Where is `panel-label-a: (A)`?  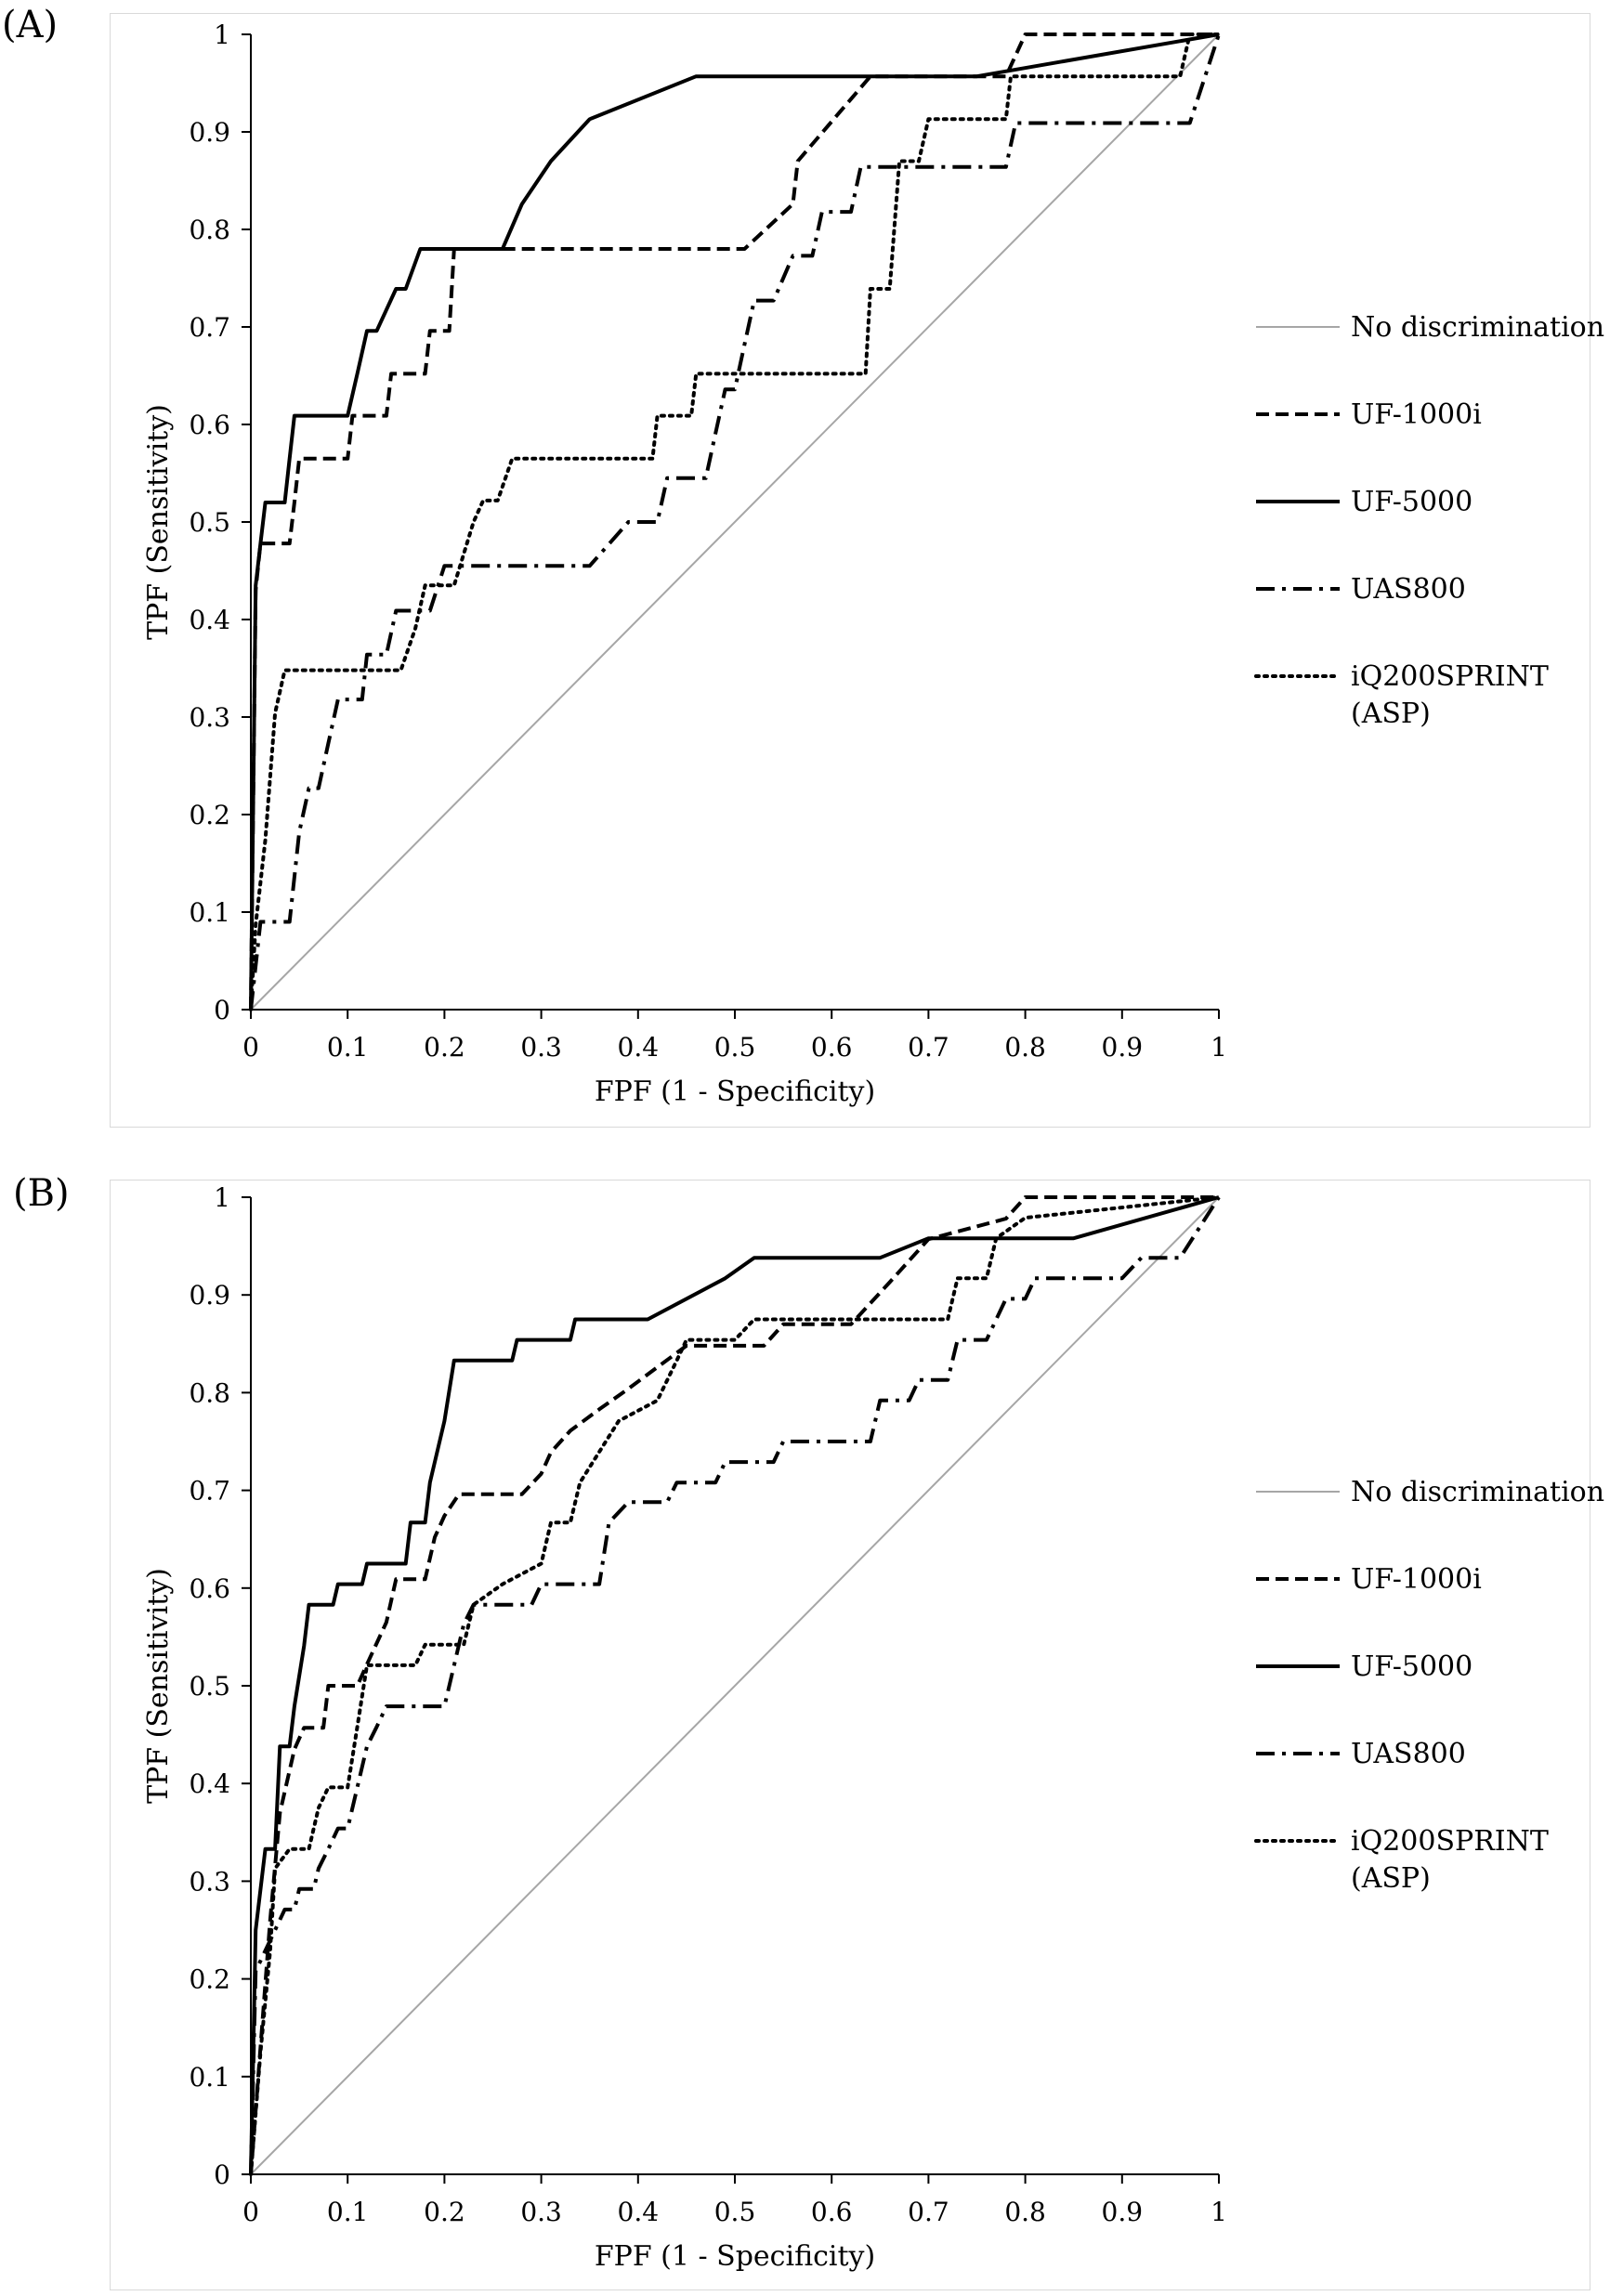 panel-label-a: (A) is located at coordinates (30, 25).